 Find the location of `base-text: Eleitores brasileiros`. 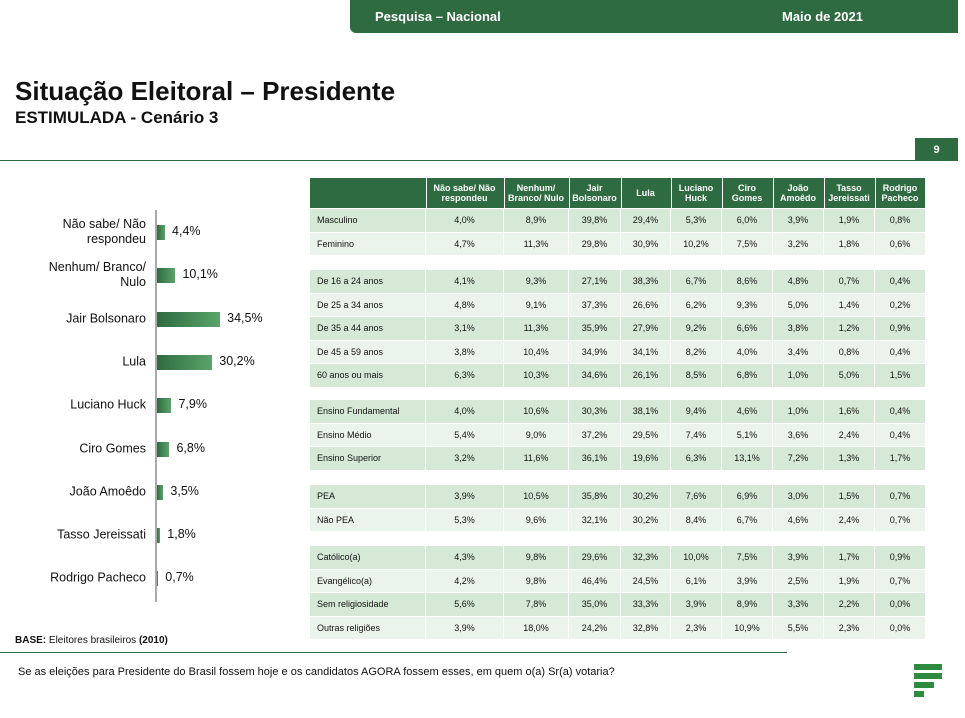

base-text: Eleitores brasileiros is located at coordinates (92, 640).